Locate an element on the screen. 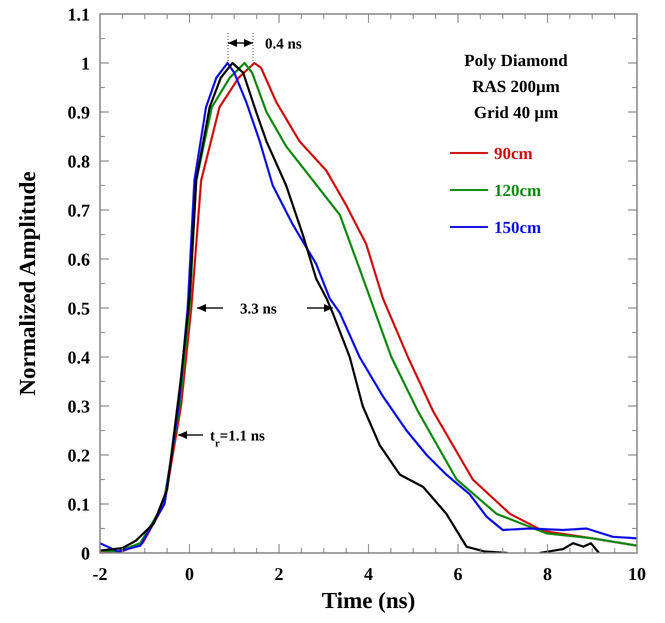  y-axis-title: Normalized Amplitude is located at coordinates (27, 283).